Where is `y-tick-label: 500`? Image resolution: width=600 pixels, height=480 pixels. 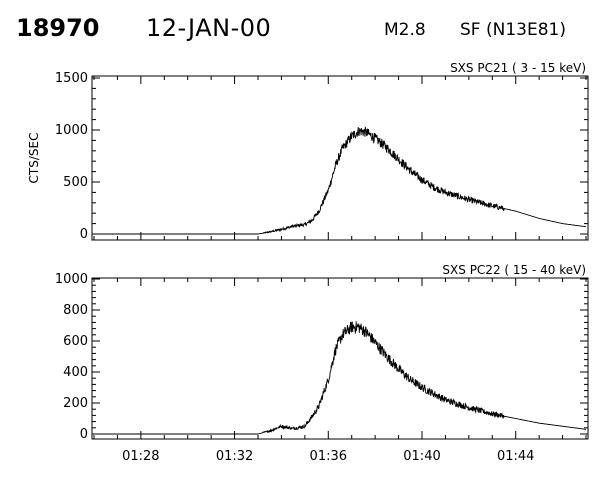
y-tick-label: 500 is located at coordinates (75, 182).